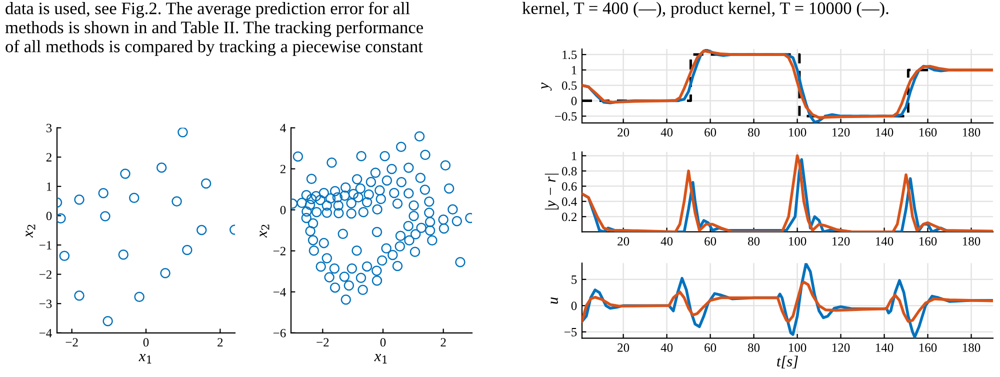 This screenshot has height=377, width=1000. What do you see at coordinates (546, 86) in the screenshot?
I see `y-axis-title: y` at bounding box center [546, 86].